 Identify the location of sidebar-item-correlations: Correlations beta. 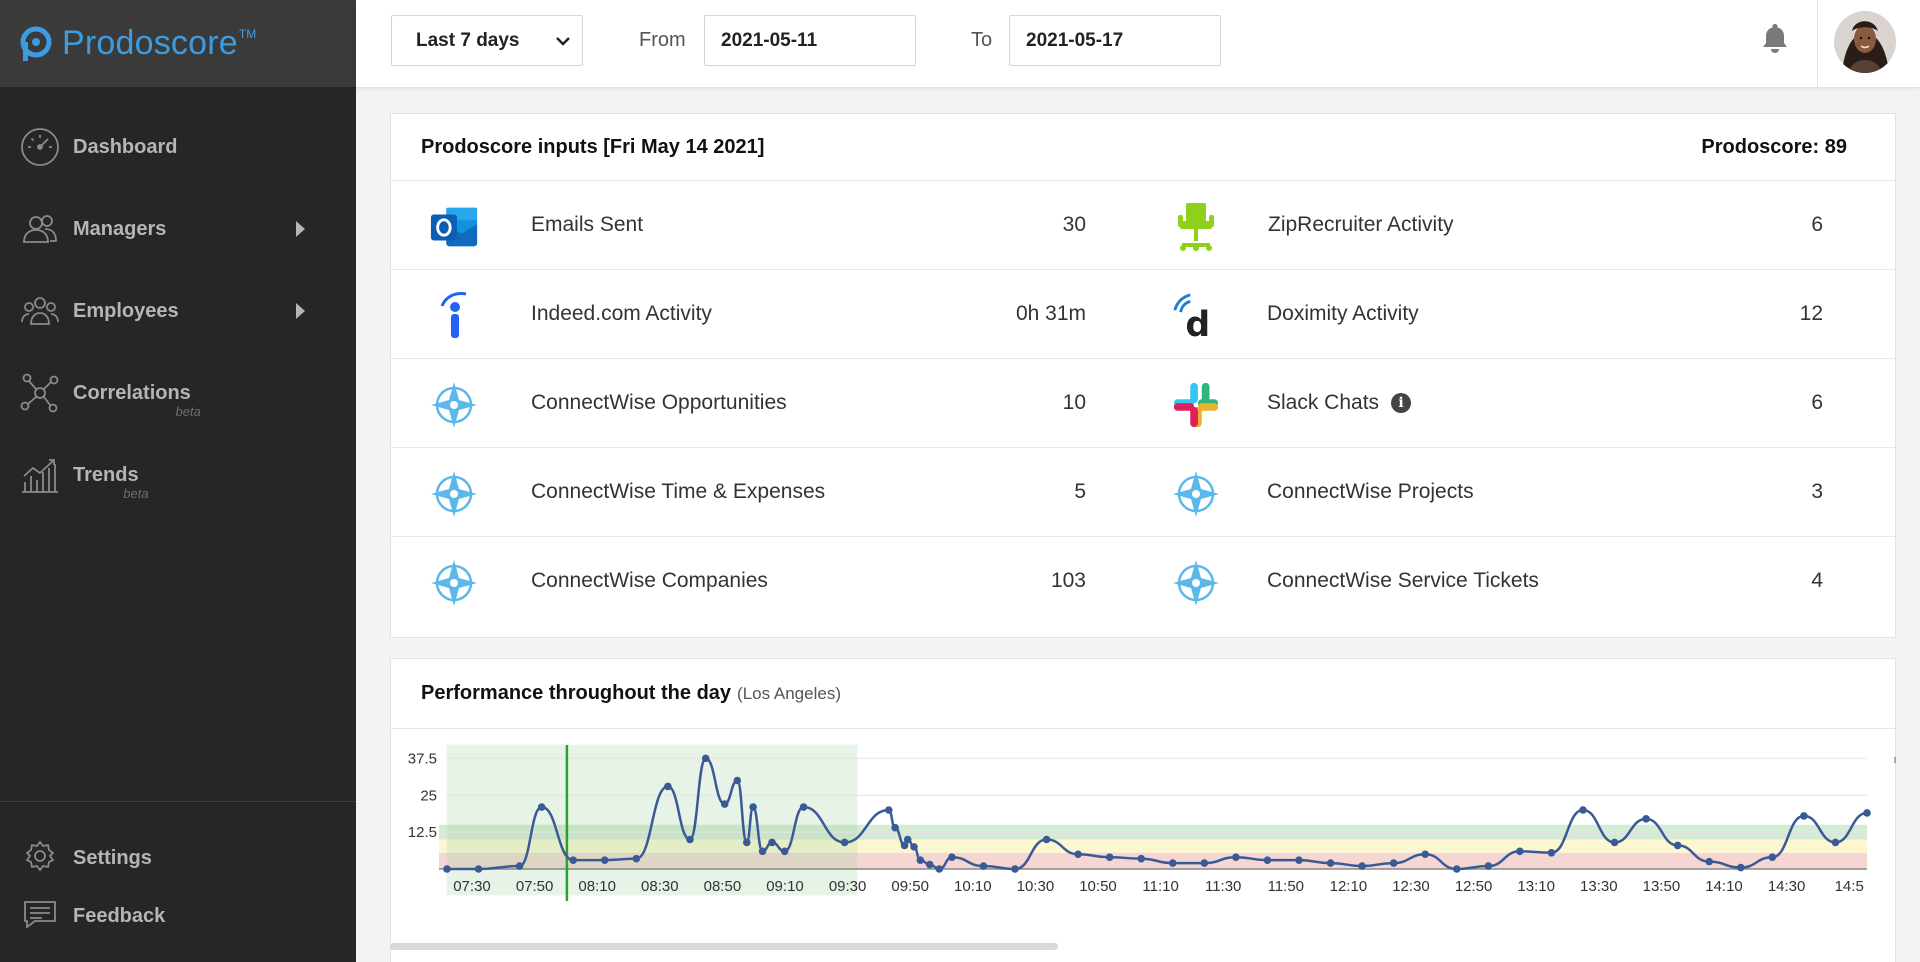
(178, 393).